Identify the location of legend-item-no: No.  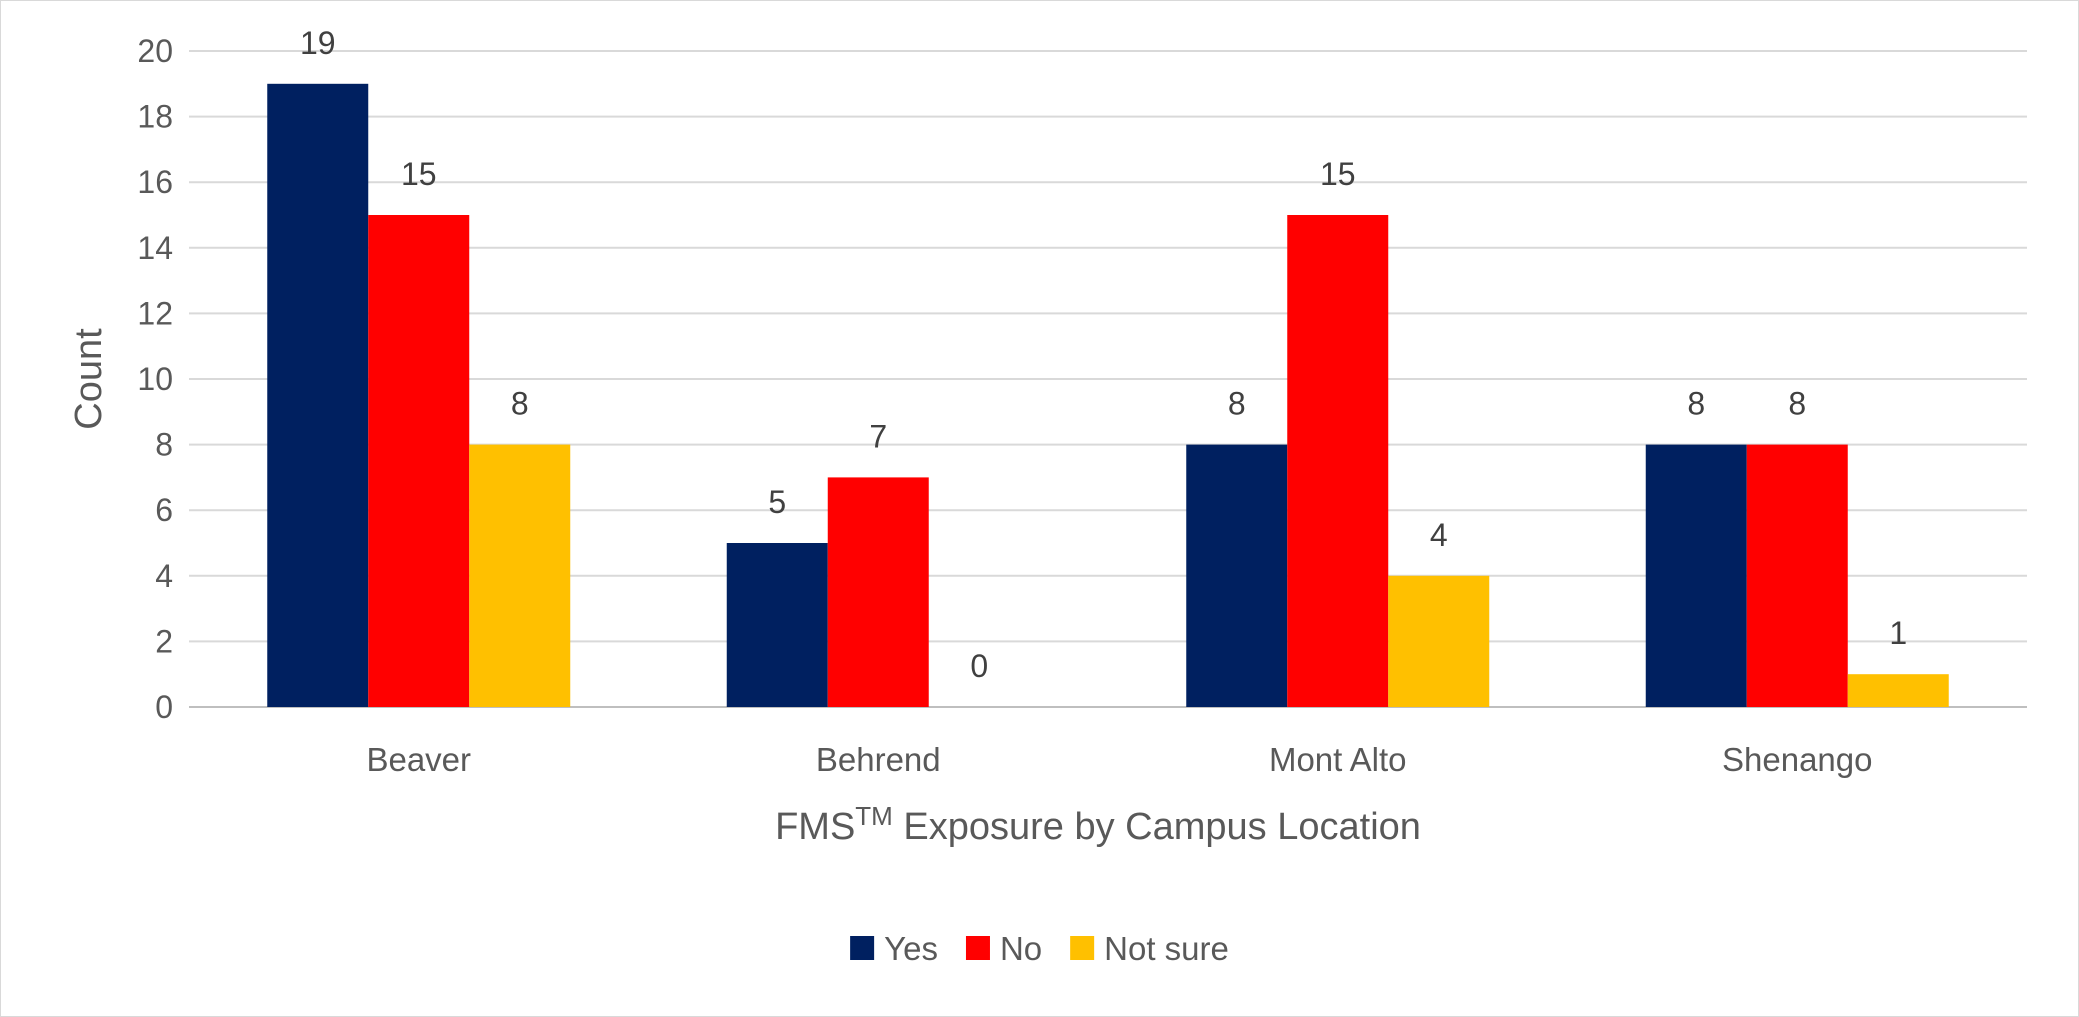
(1003, 948).